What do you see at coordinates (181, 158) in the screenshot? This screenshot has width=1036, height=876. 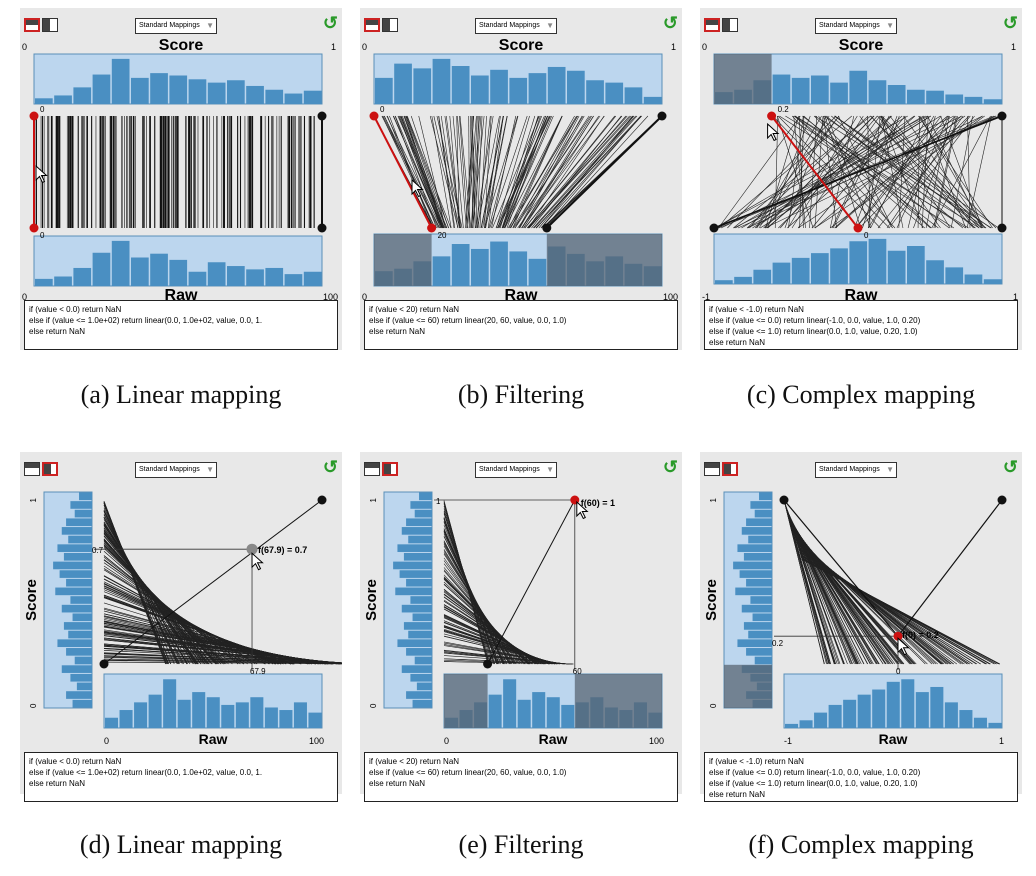 I see `mapping-canvas: Score 0 1 Raw 0 100 0 0` at bounding box center [181, 158].